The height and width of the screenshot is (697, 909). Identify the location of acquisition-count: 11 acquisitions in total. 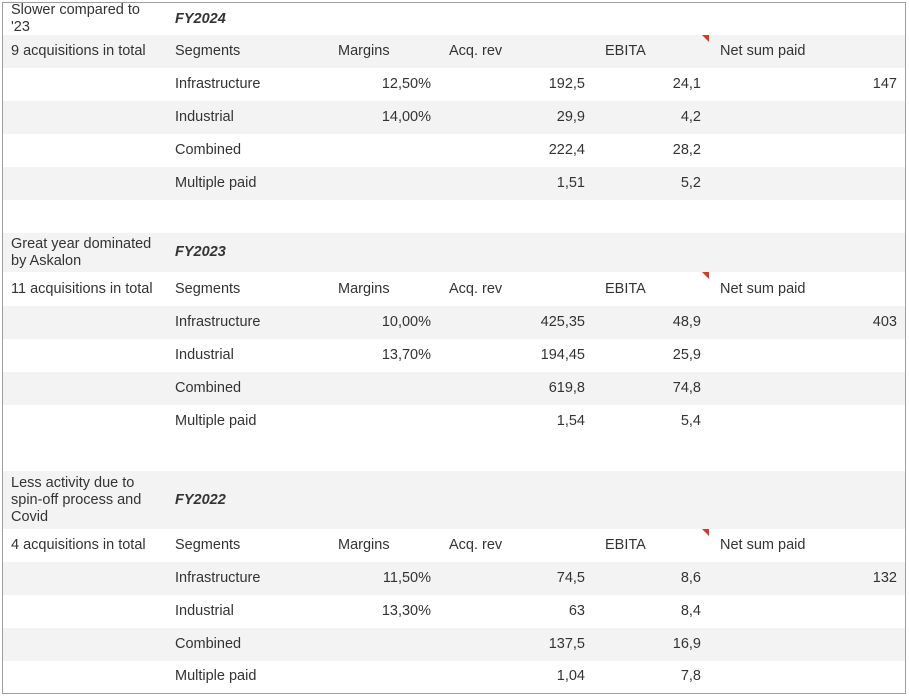
(82, 288).